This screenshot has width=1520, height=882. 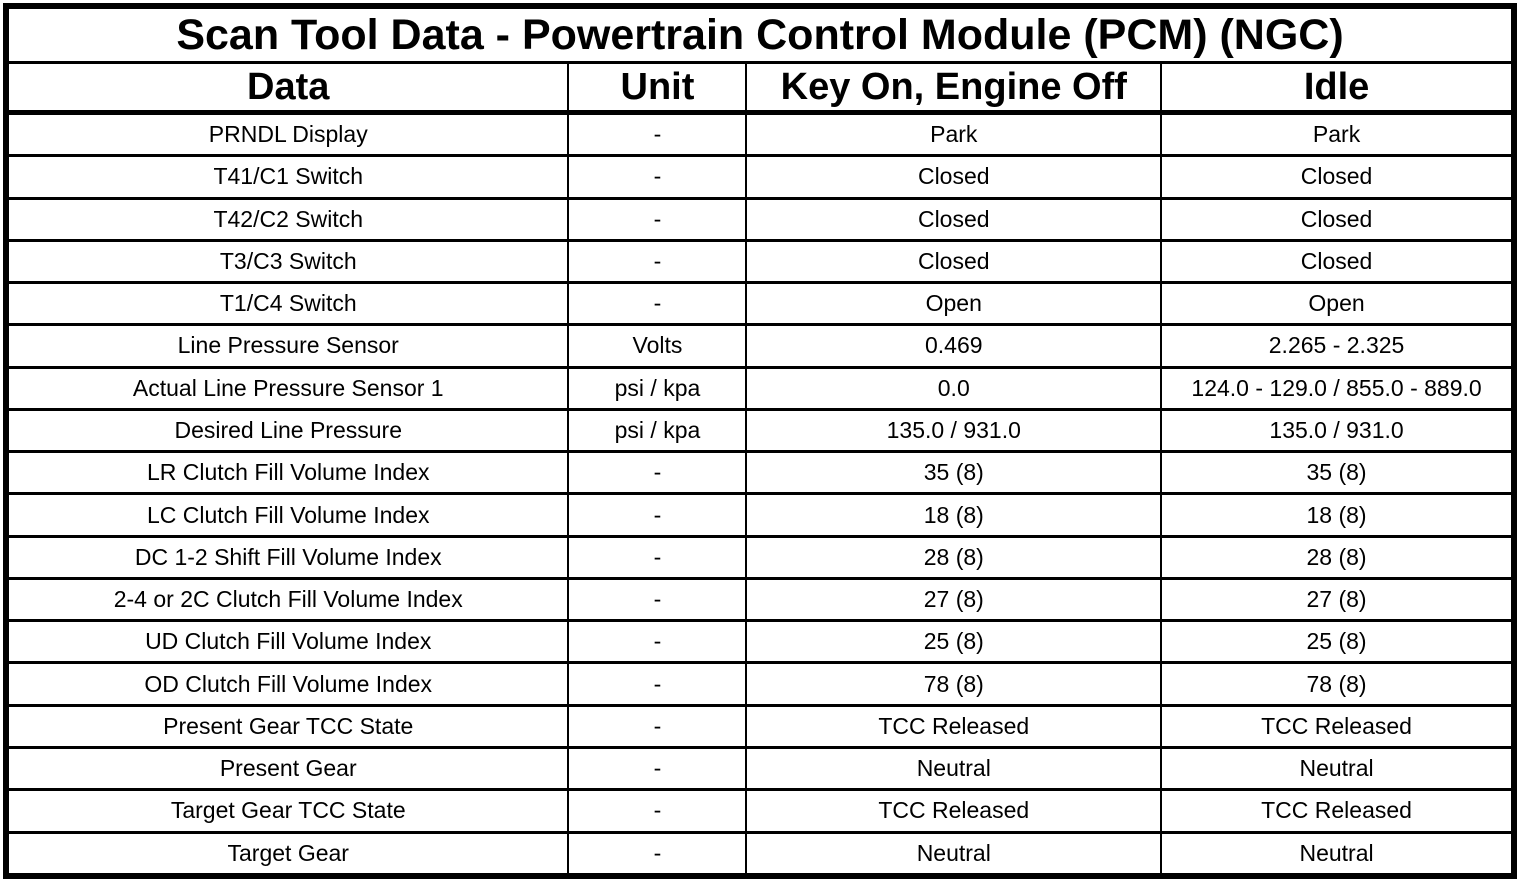 What do you see at coordinates (287, 811) in the screenshot?
I see `table-cell: Target Gear TCC State` at bounding box center [287, 811].